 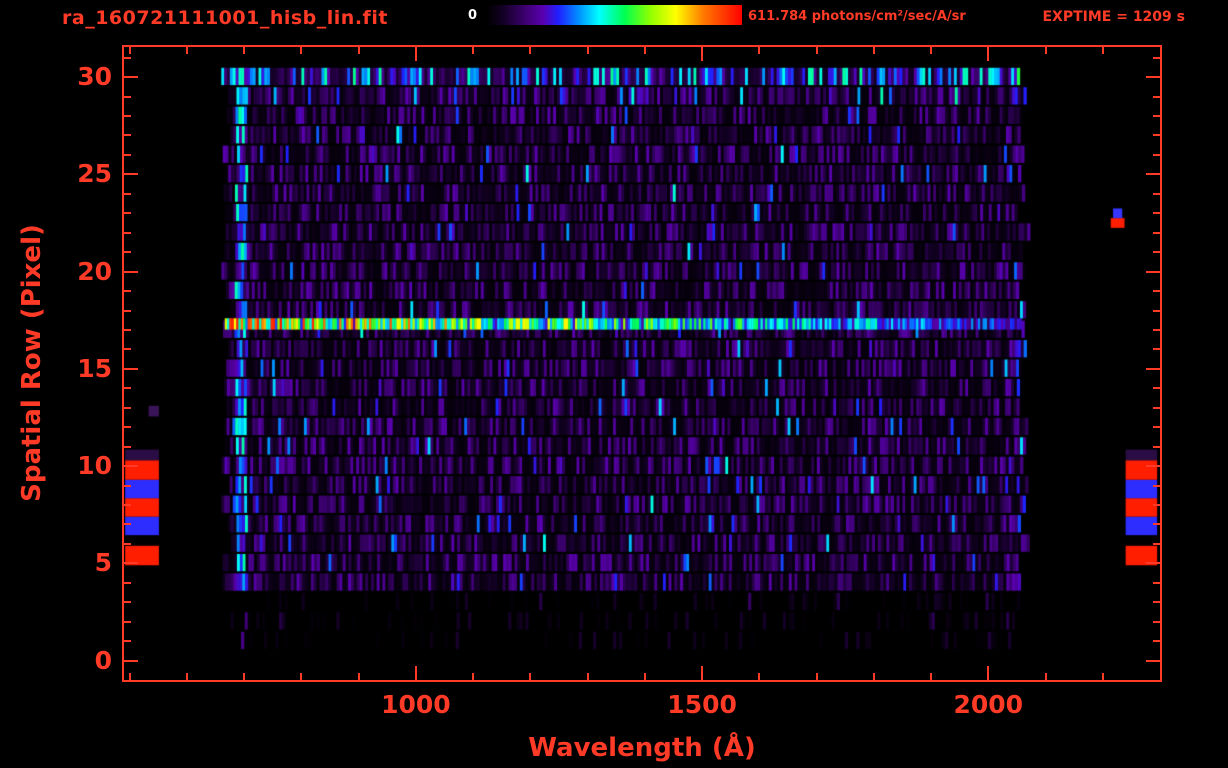 I want to click on y-tick-label: 5, so click(x=103, y=563).